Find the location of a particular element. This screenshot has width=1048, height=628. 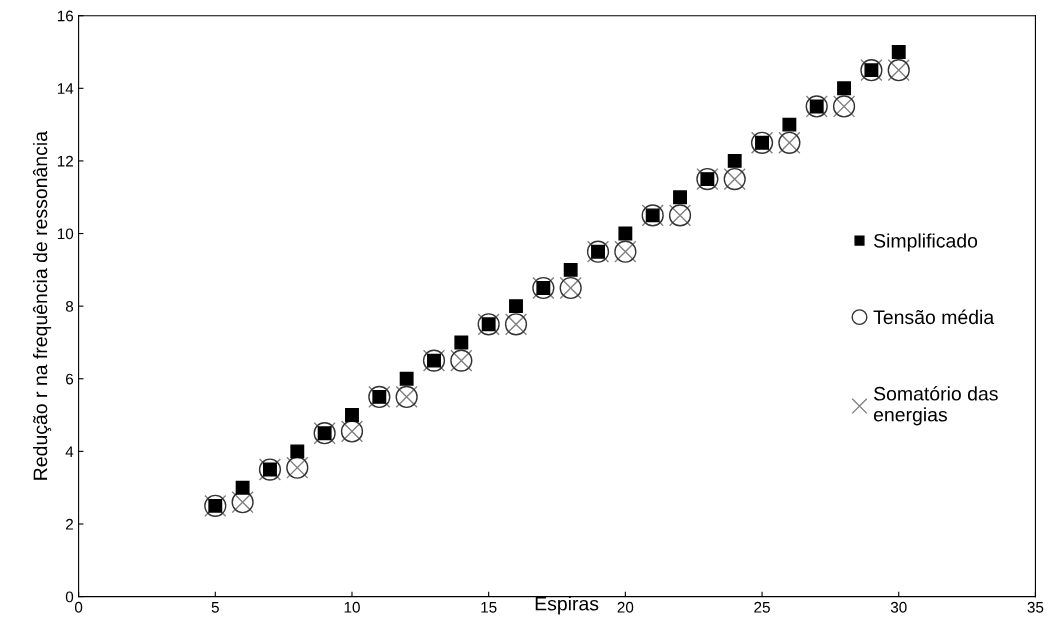

legend-label: Tensão média is located at coordinates (934, 317).